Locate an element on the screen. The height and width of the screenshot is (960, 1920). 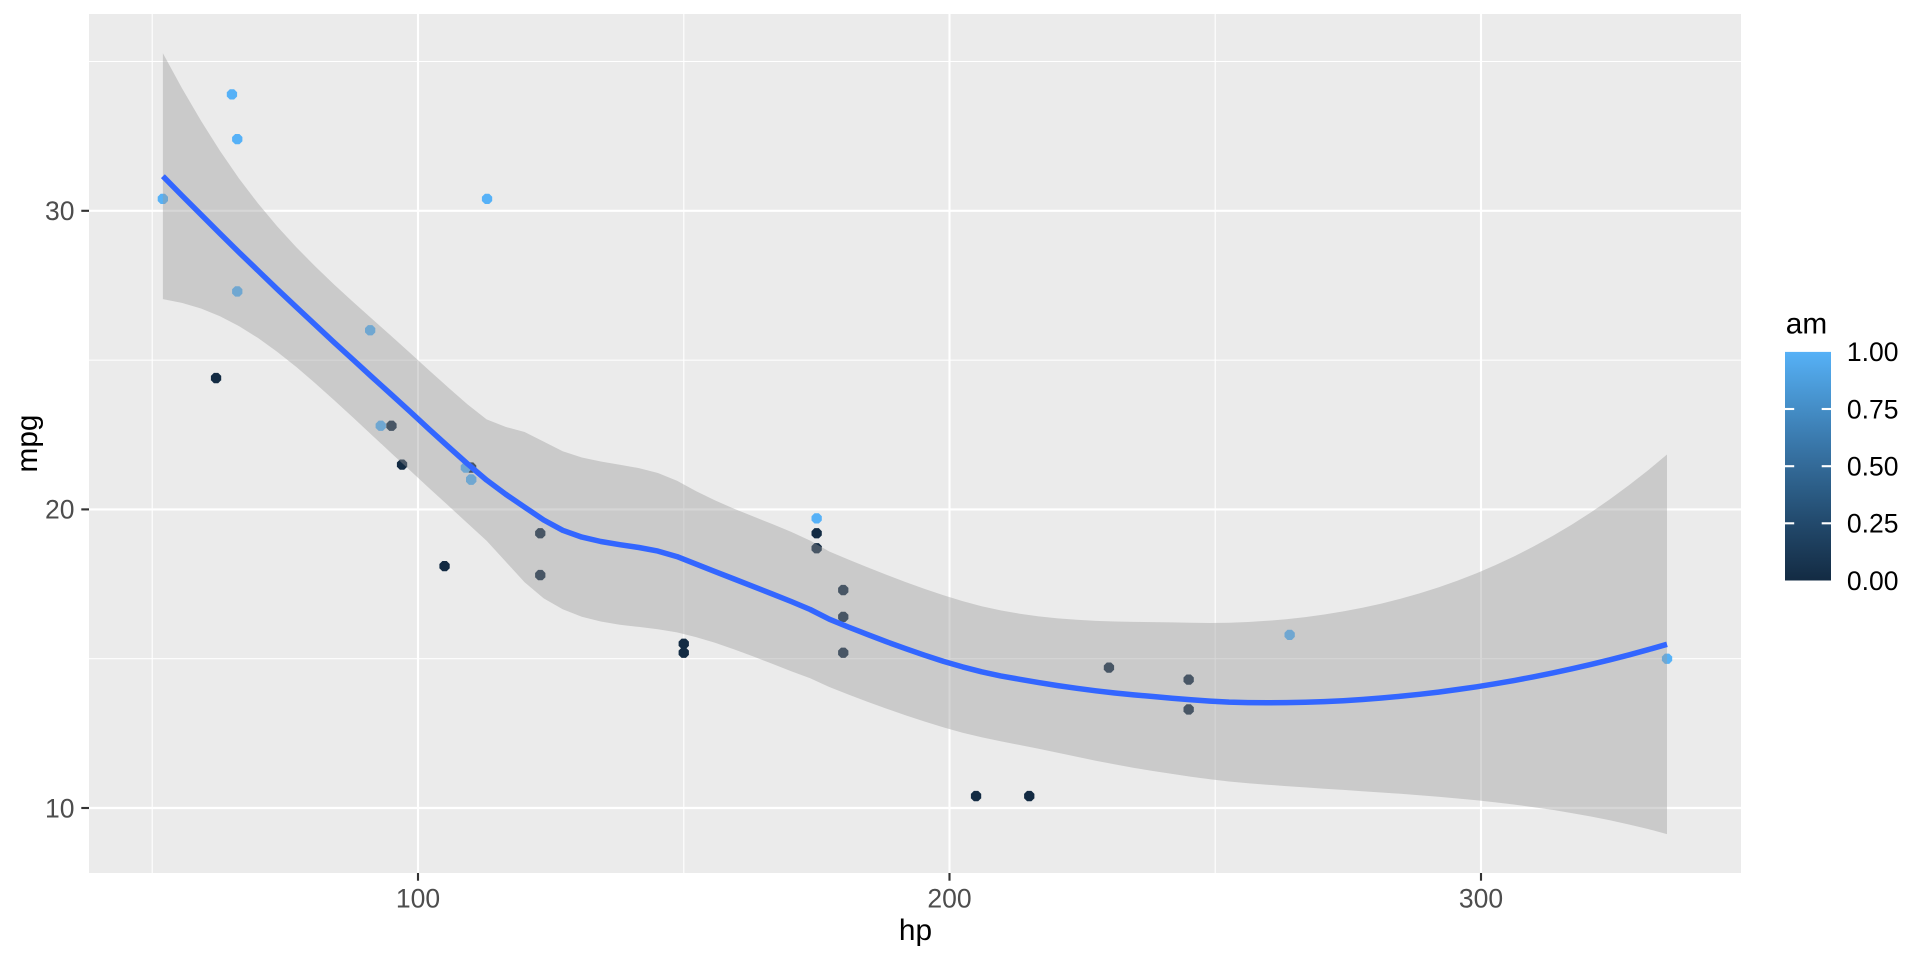
svg-text: mpg is located at coordinates (27, 444).